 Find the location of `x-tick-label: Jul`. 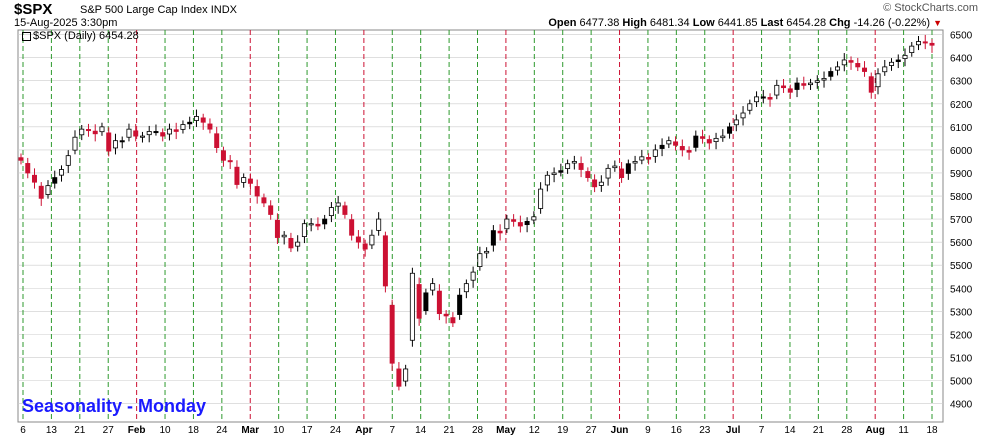

x-tick-label: Jul is located at coordinates (733, 430).